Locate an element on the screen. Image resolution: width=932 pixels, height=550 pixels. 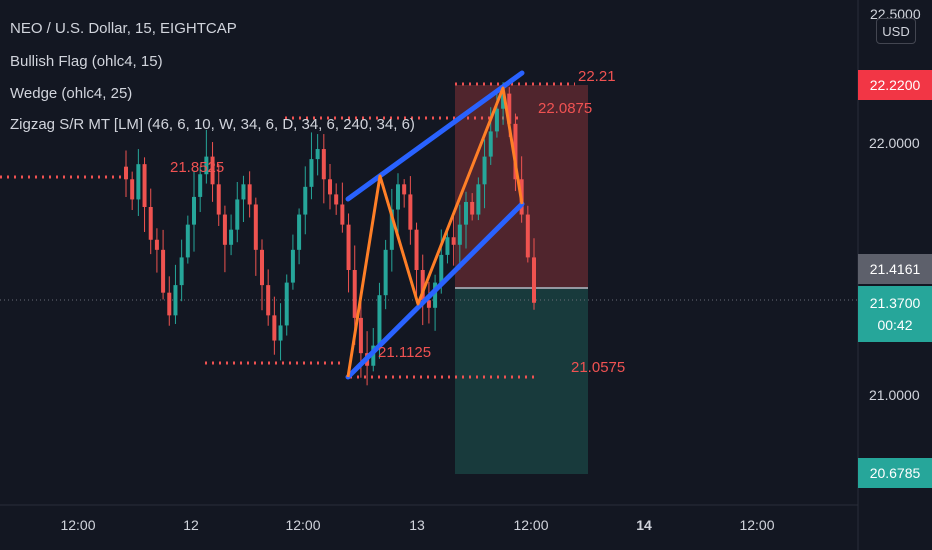
legend-bullish-flag: Bullish Flag (ohlc4, 15) is located at coordinates (86, 61).